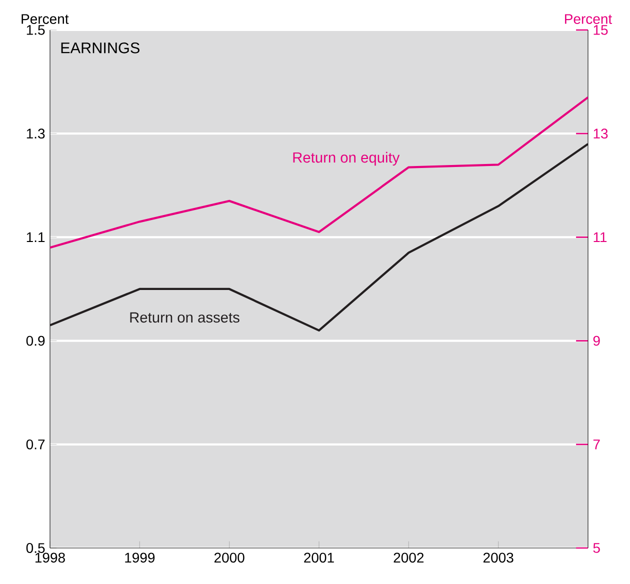  Describe the element at coordinates (140, 557) in the screenshot. I see `x-tick-label: 1999` at that location.